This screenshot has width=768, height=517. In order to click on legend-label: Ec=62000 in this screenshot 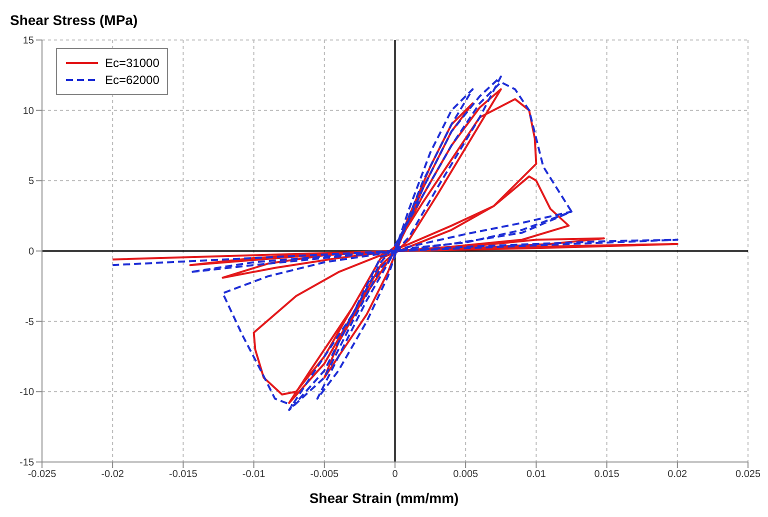, I will do `click(132, 80)`.